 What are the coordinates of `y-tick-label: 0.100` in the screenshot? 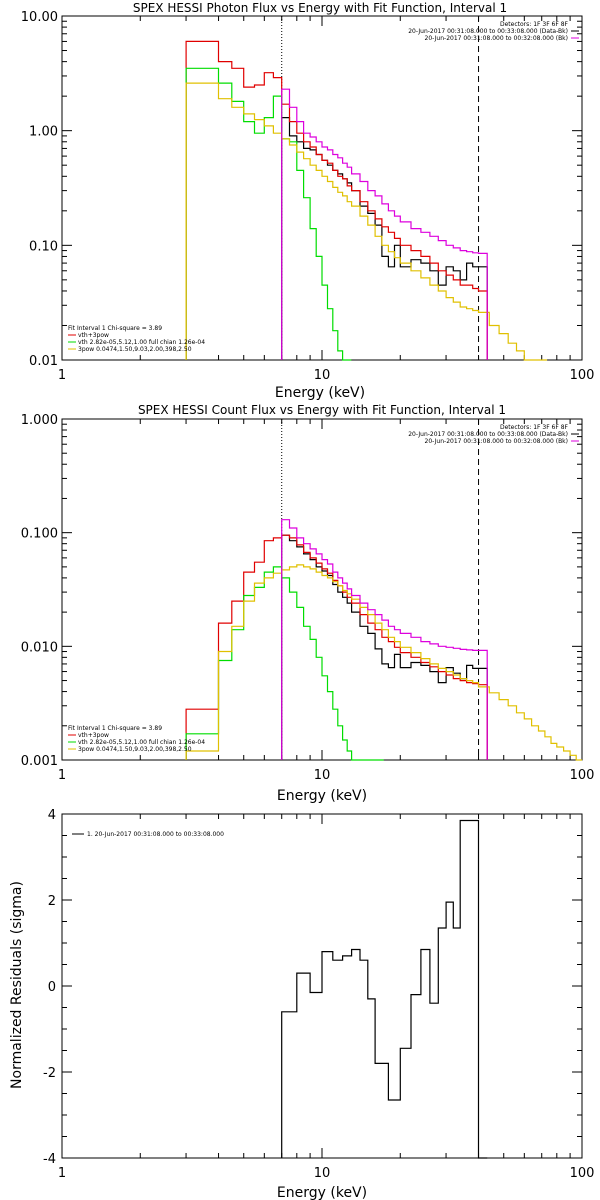 It's located at (39, 534).